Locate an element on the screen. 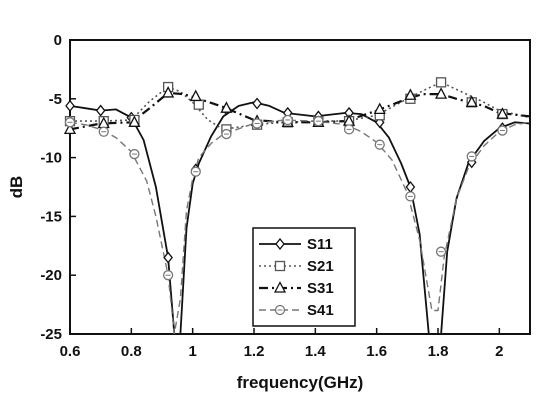 This screenshot has height=403, width=541. x-tick-label: 1 is located at coordinates (192, 351).